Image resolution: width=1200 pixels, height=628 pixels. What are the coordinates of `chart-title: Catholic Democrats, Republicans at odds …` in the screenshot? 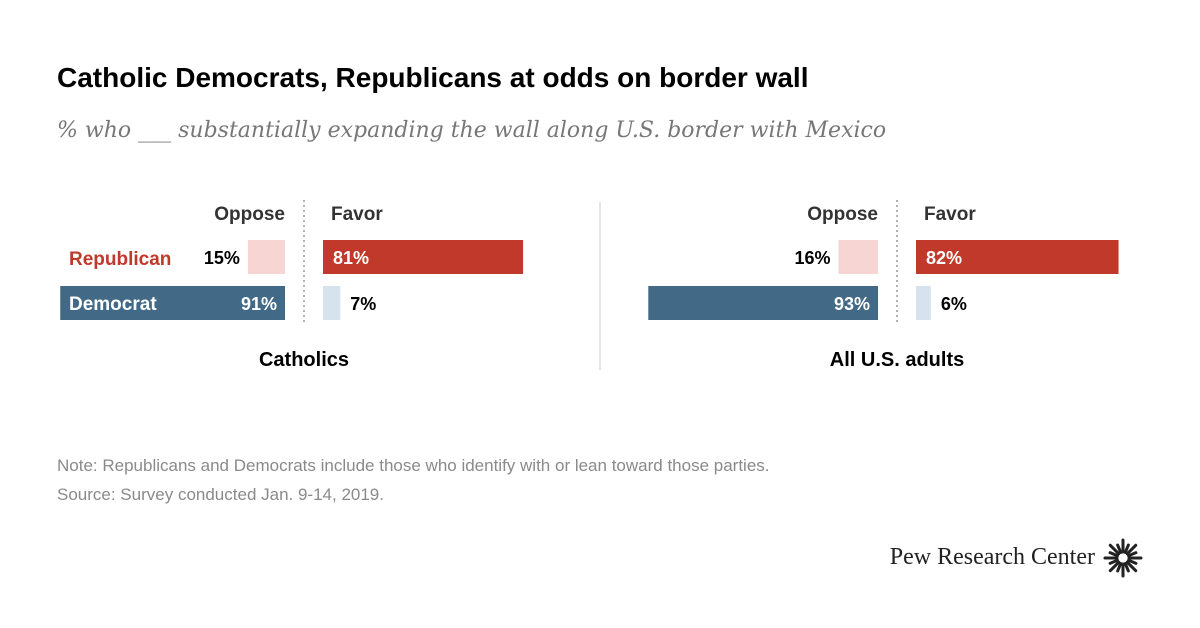 It's located at (433, 77).